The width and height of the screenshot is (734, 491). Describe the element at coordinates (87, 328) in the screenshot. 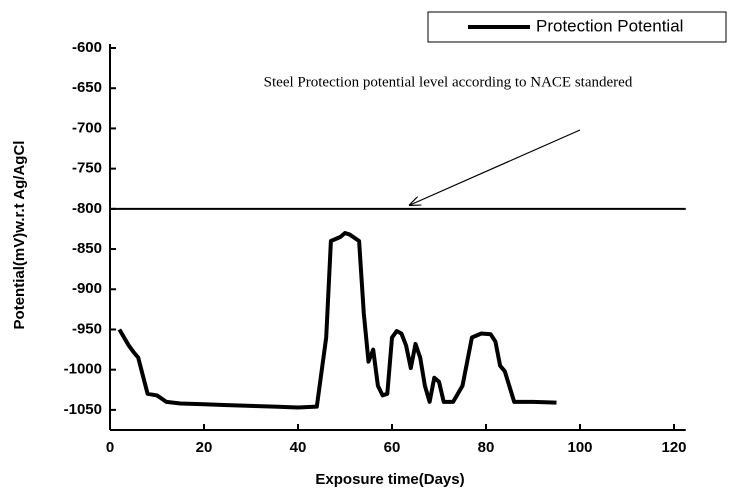

I see `y-tick-label: -950` at that location.